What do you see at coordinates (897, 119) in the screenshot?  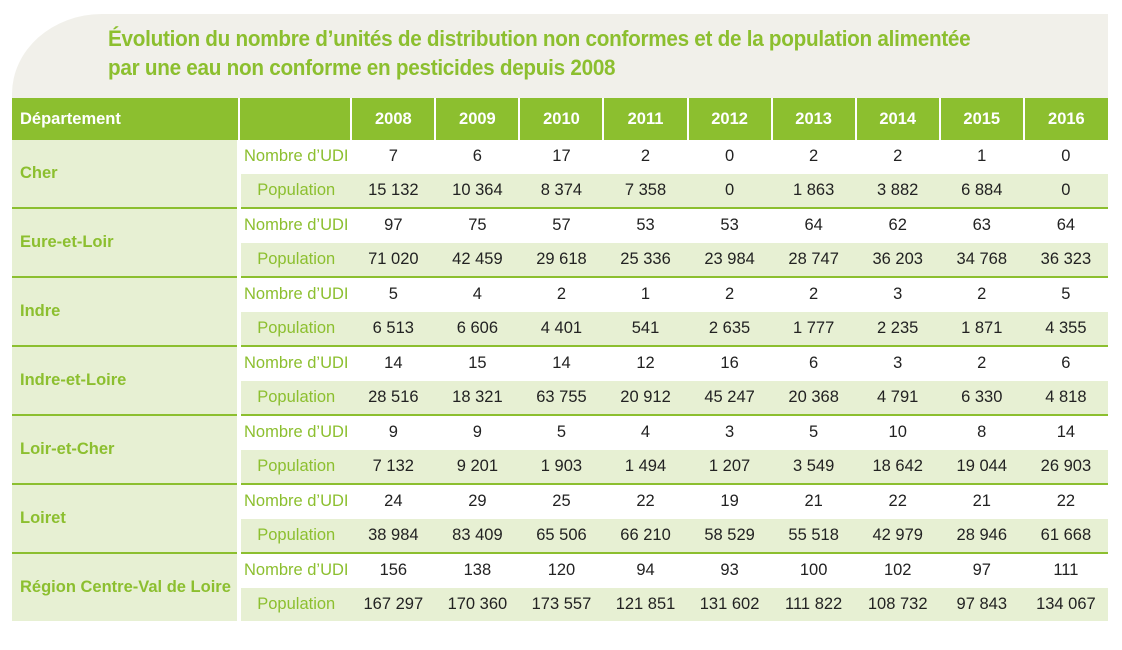 I see `header-year: 2014` at bounding box center [897, 119].